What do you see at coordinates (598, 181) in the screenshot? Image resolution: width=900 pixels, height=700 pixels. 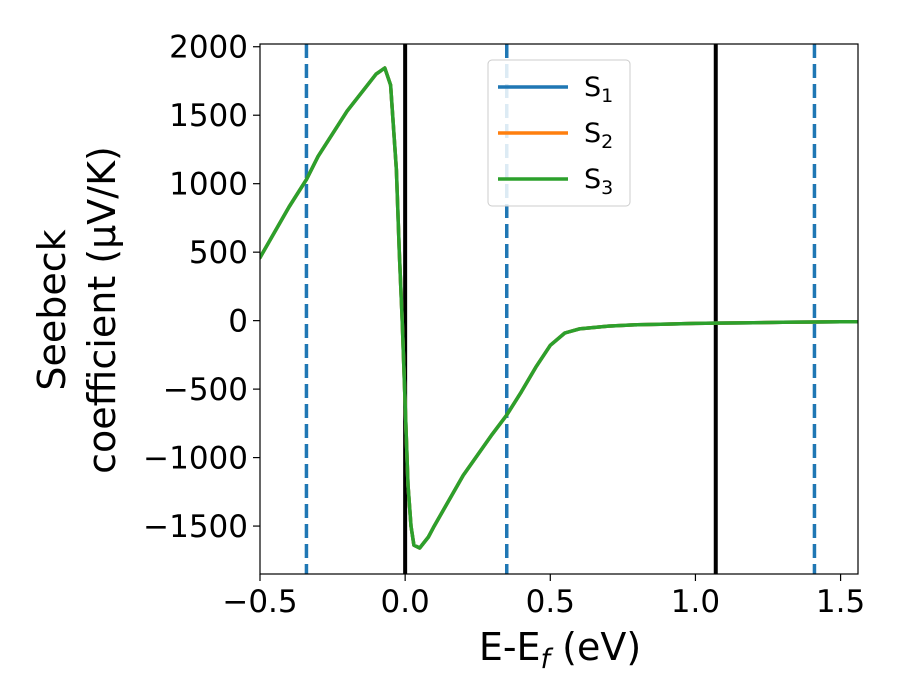 I see `legend-label-S3: S3` at bounding box center [598, 181].